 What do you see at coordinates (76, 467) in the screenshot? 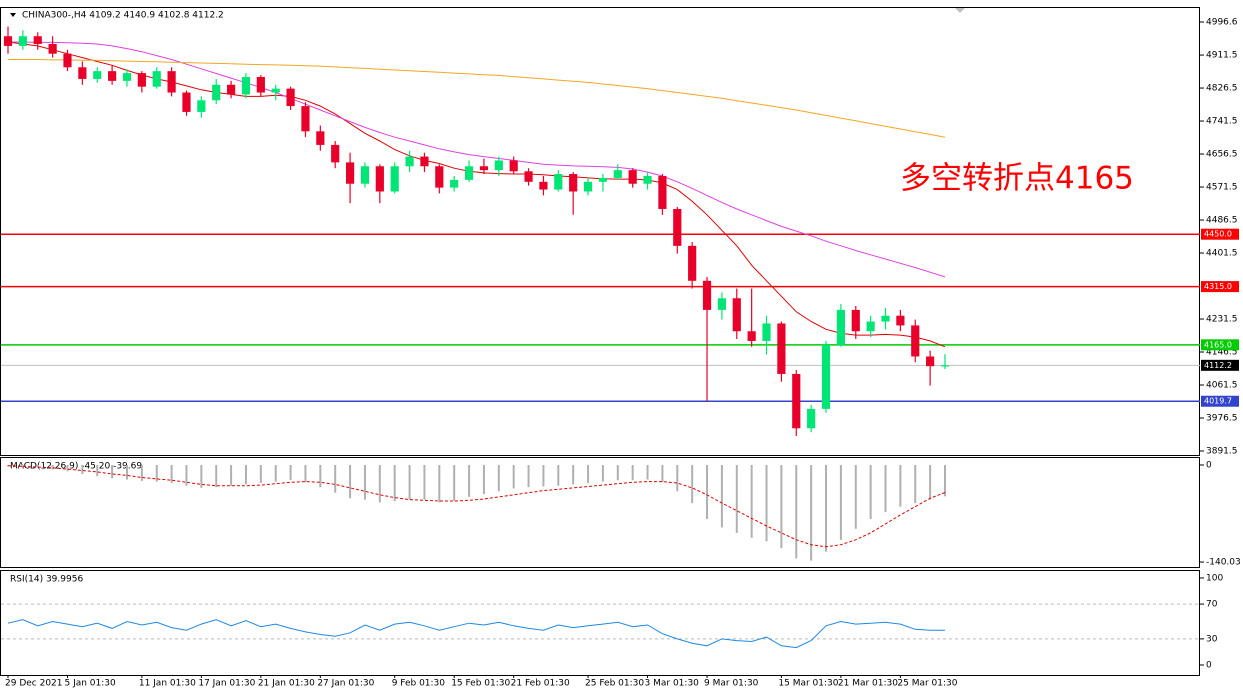
I see `macd-title: MACD(12,26,9) -45.20 -39.69` at bounding box center [76, 467].